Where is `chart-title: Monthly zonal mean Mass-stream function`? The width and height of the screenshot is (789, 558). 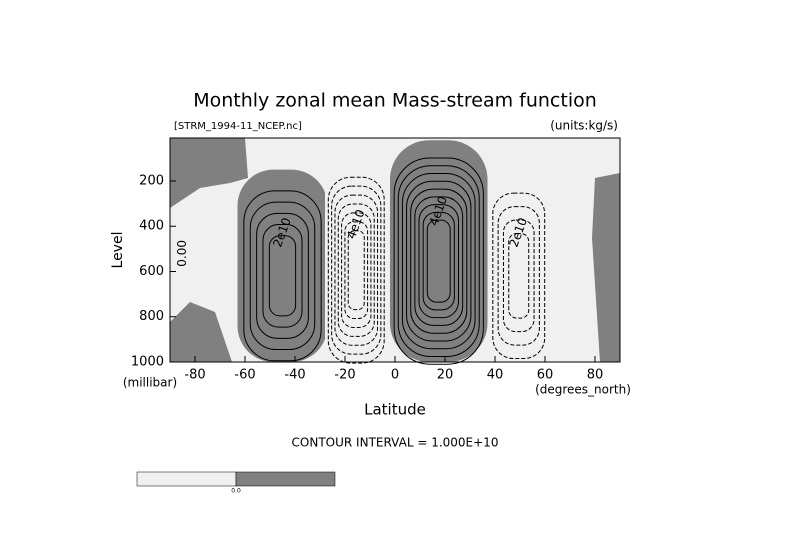
chart-title: Monthly zonal mean Mass-stream function is located at coordinates (395, 101).